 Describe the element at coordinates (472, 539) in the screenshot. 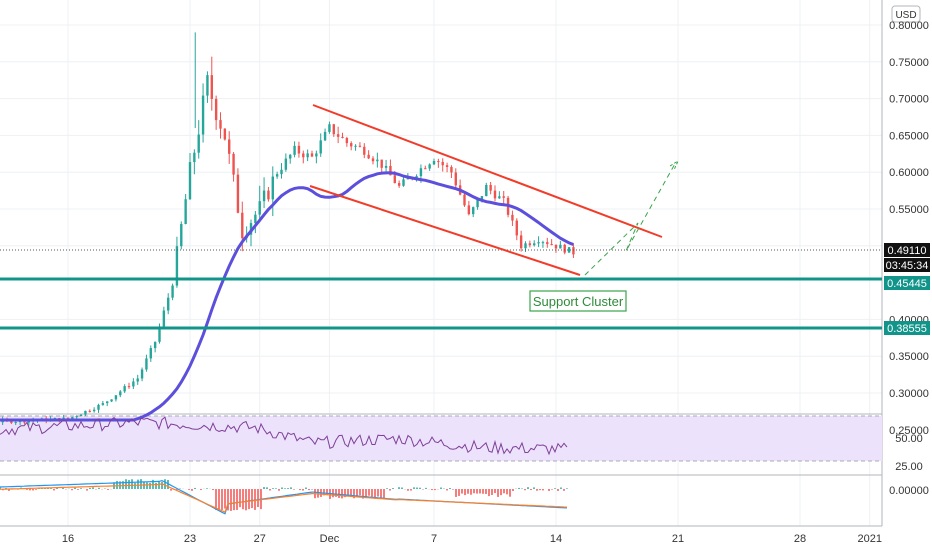

I see `time-axis: 16 23 27 Dec 7 14 21 28 2021` at that location.